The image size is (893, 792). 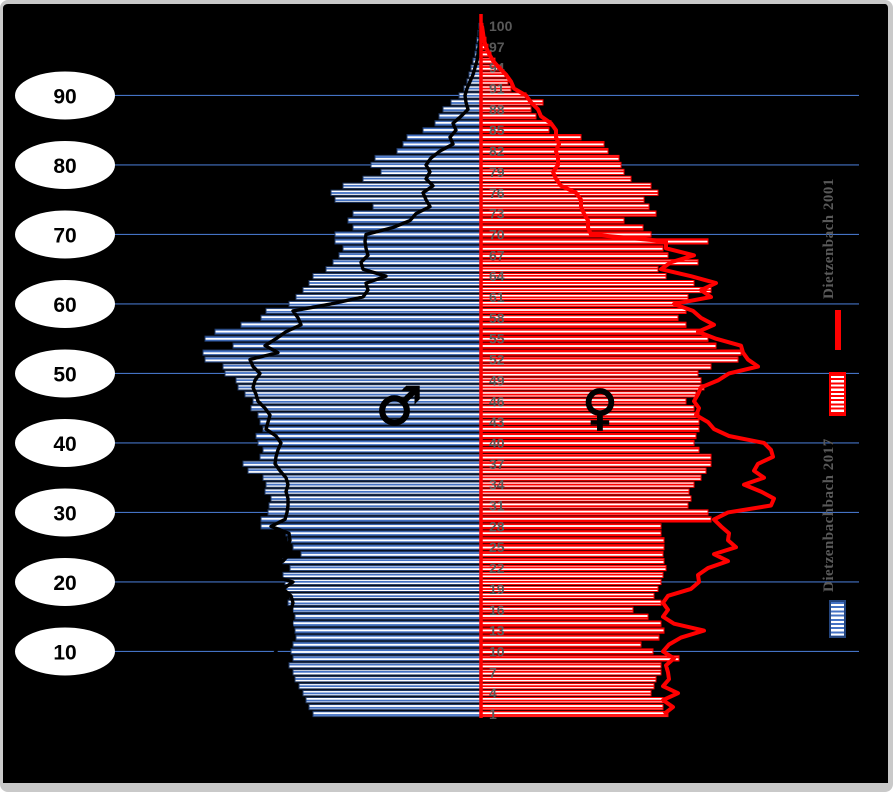 I want to click on age-tick-label: 34, so click(x=497, y=485).